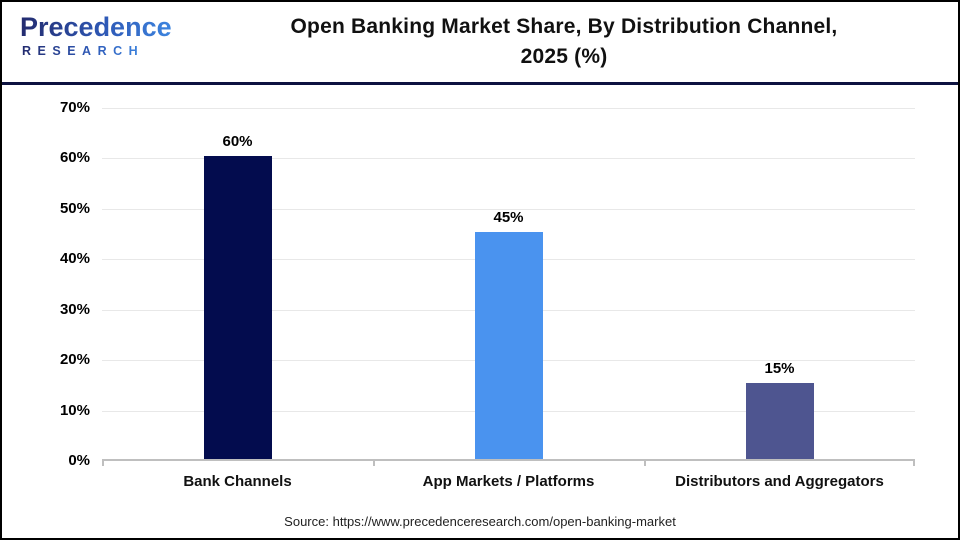 The image size is (960, 540). Describe the element at coordinates (74, 309) in the screenshot. I see `y-tick-label-30: 30%` at that location.